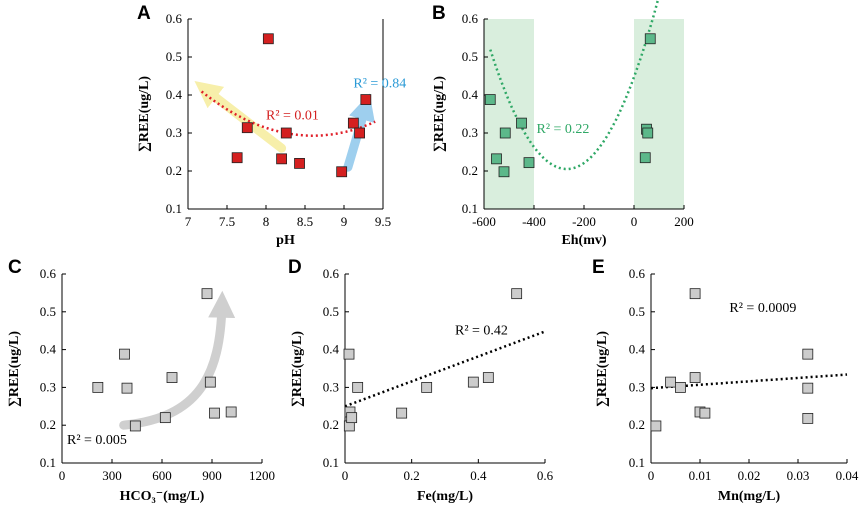  Describe the element at coordinates (700, 475) in the screenshot. I see `x-tick-label: 0.01` at that location.